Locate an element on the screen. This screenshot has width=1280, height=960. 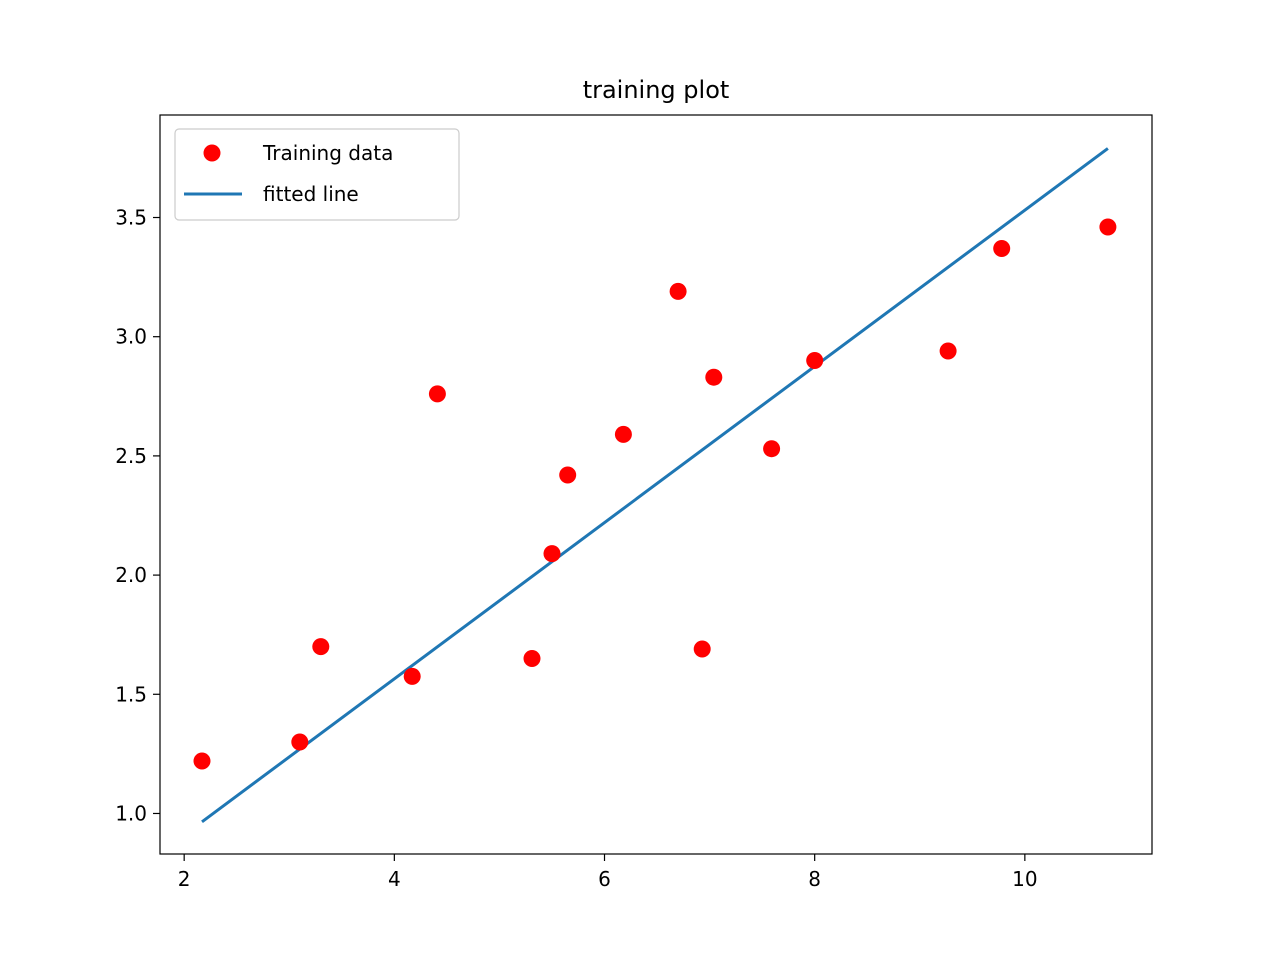
legend-marker-training-data is located at coordinates (212, 153).